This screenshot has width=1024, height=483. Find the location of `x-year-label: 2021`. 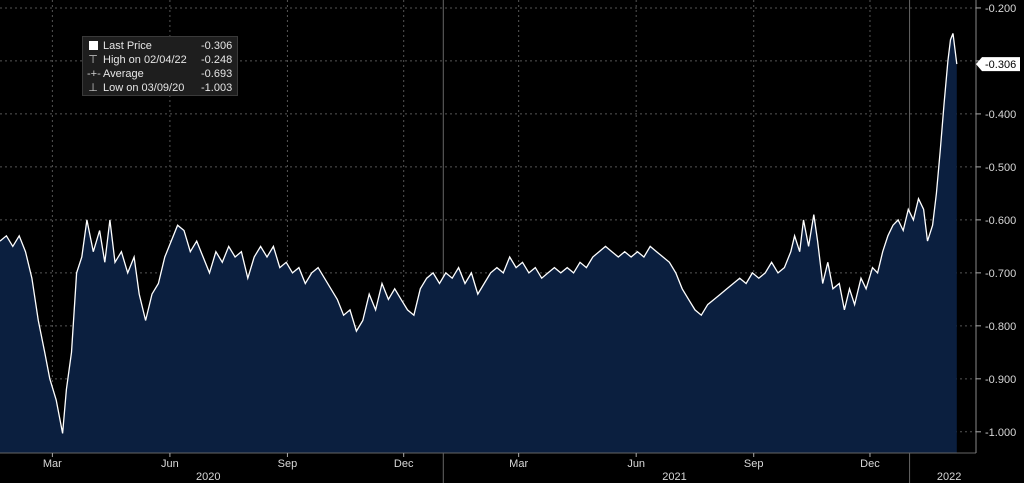

x-year-label: 2021 is located at coordinates (674, 477).